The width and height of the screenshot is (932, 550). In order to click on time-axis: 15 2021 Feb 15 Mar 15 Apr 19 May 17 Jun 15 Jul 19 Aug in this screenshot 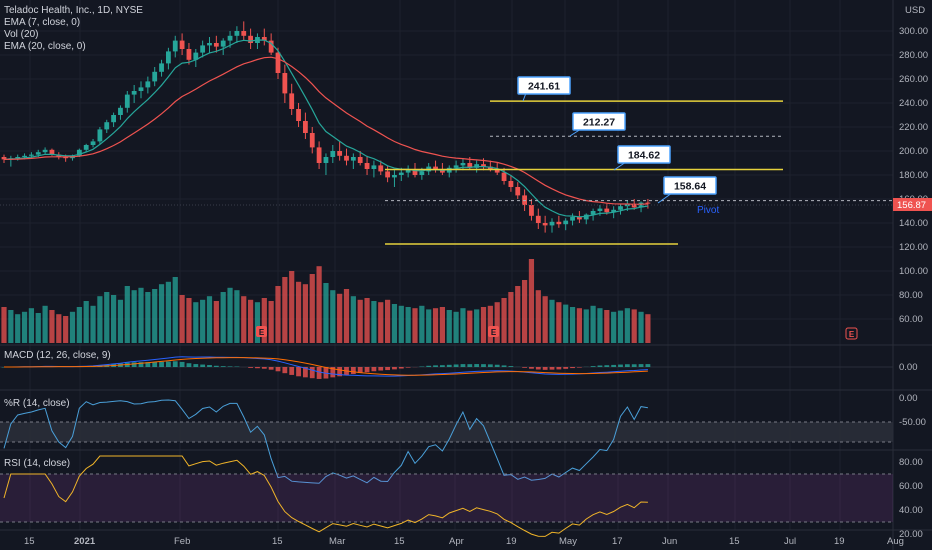, I will do `click(464, 541)`.